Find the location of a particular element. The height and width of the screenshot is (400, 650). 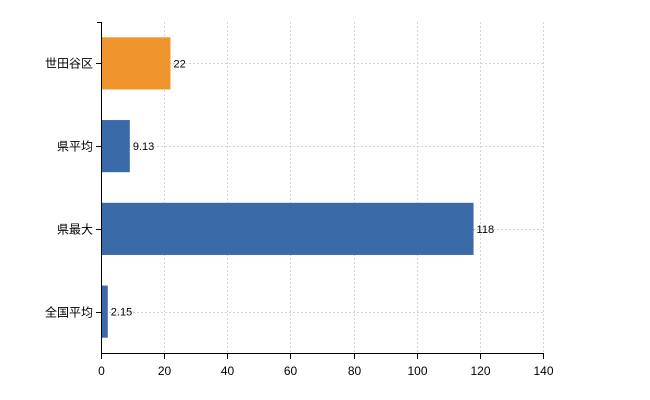

x-tick-label: 80 is located at coordinates (355, 371).